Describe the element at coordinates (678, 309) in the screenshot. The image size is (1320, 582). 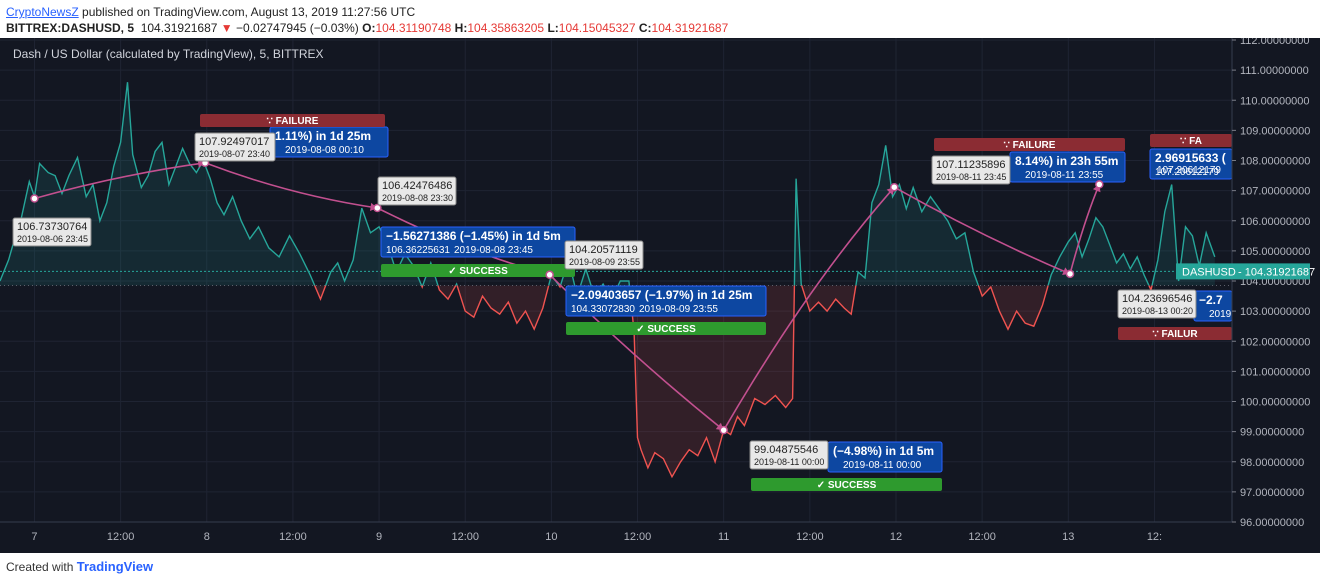
I see `move-3-sub-date: 2019-08-09 23:55` at that location.